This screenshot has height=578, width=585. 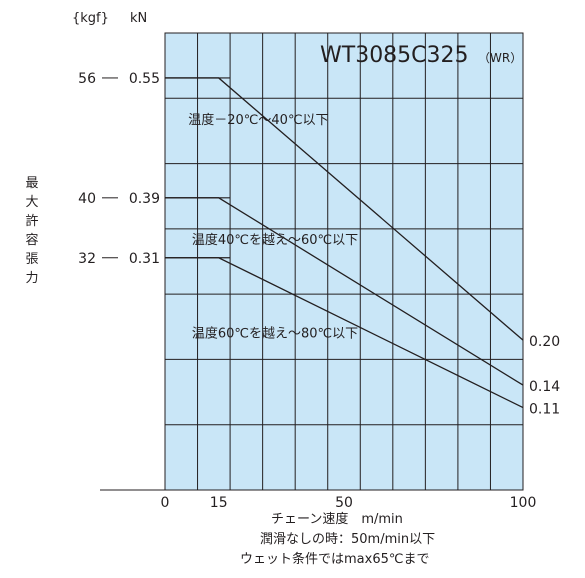 What do you see at coordinates (144, 199) in the screenshot?
I see `y-tick-label-kn: 0.39` at bounding box center [144, 199].